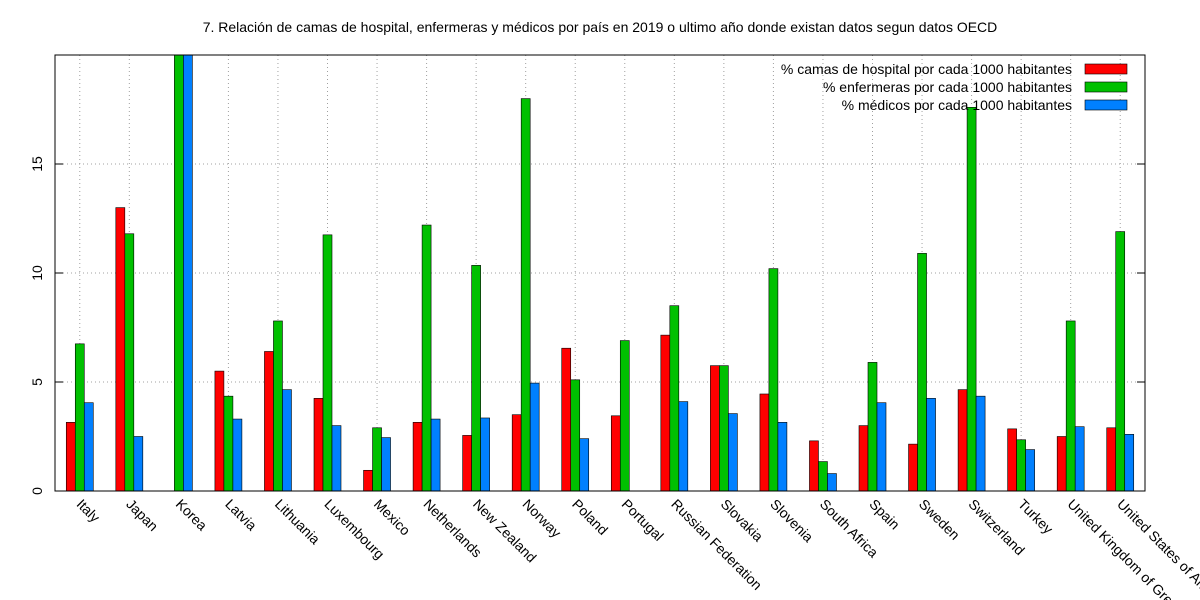  I want to click on x-tick-label: Japan, so click(142, 515).